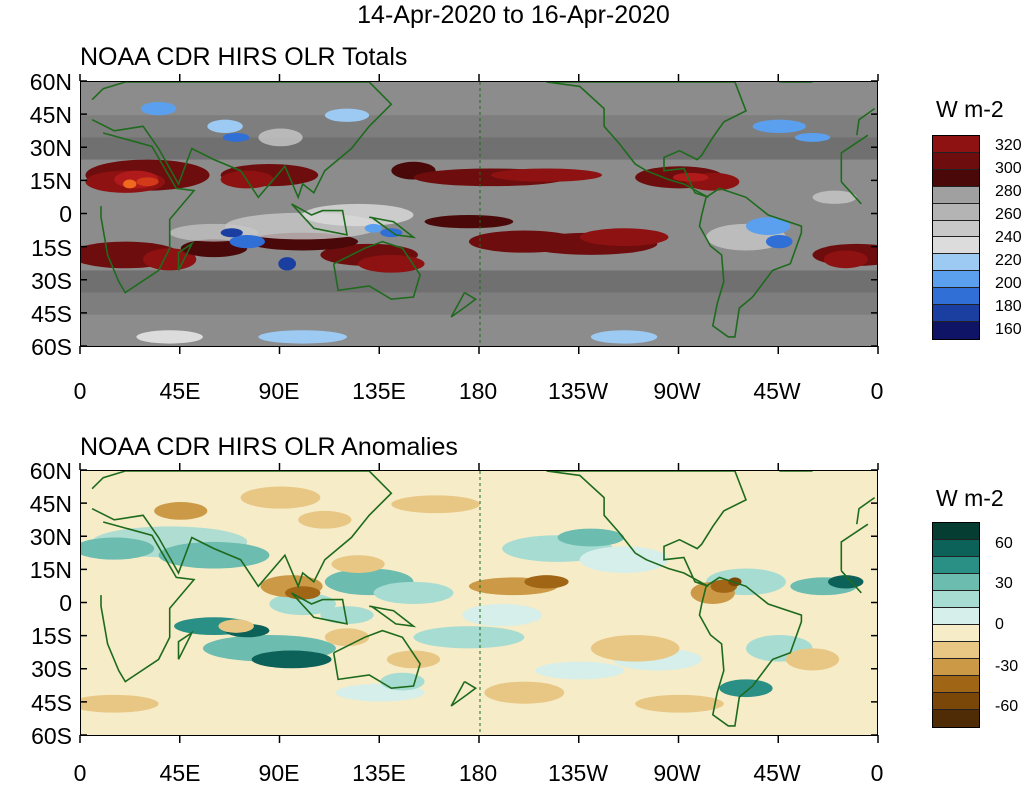 The image size is (1027, 788). Describe the element at coordinates (244, 57) in the screenshot. I see `panel-title-totals: NOAA CDR HIRS OLR Totals` at that location.